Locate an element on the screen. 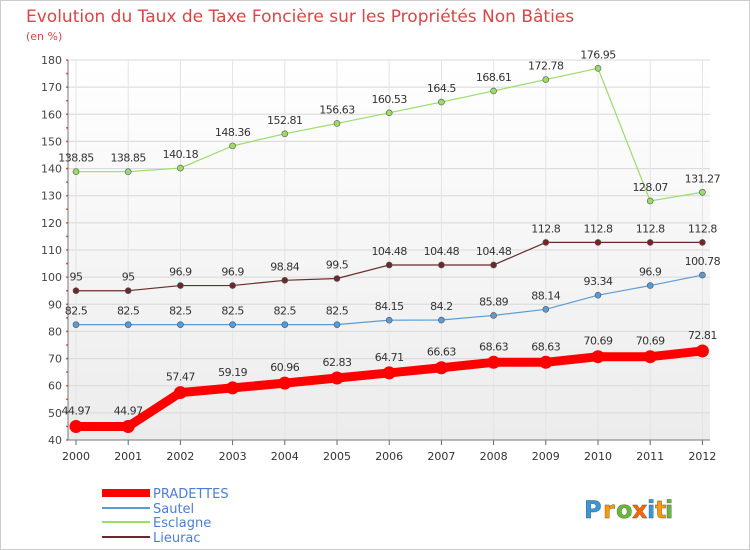 The height and width of the screenshot is (550, 750). data-label: 57.47 is located at coordinates (180, 377).